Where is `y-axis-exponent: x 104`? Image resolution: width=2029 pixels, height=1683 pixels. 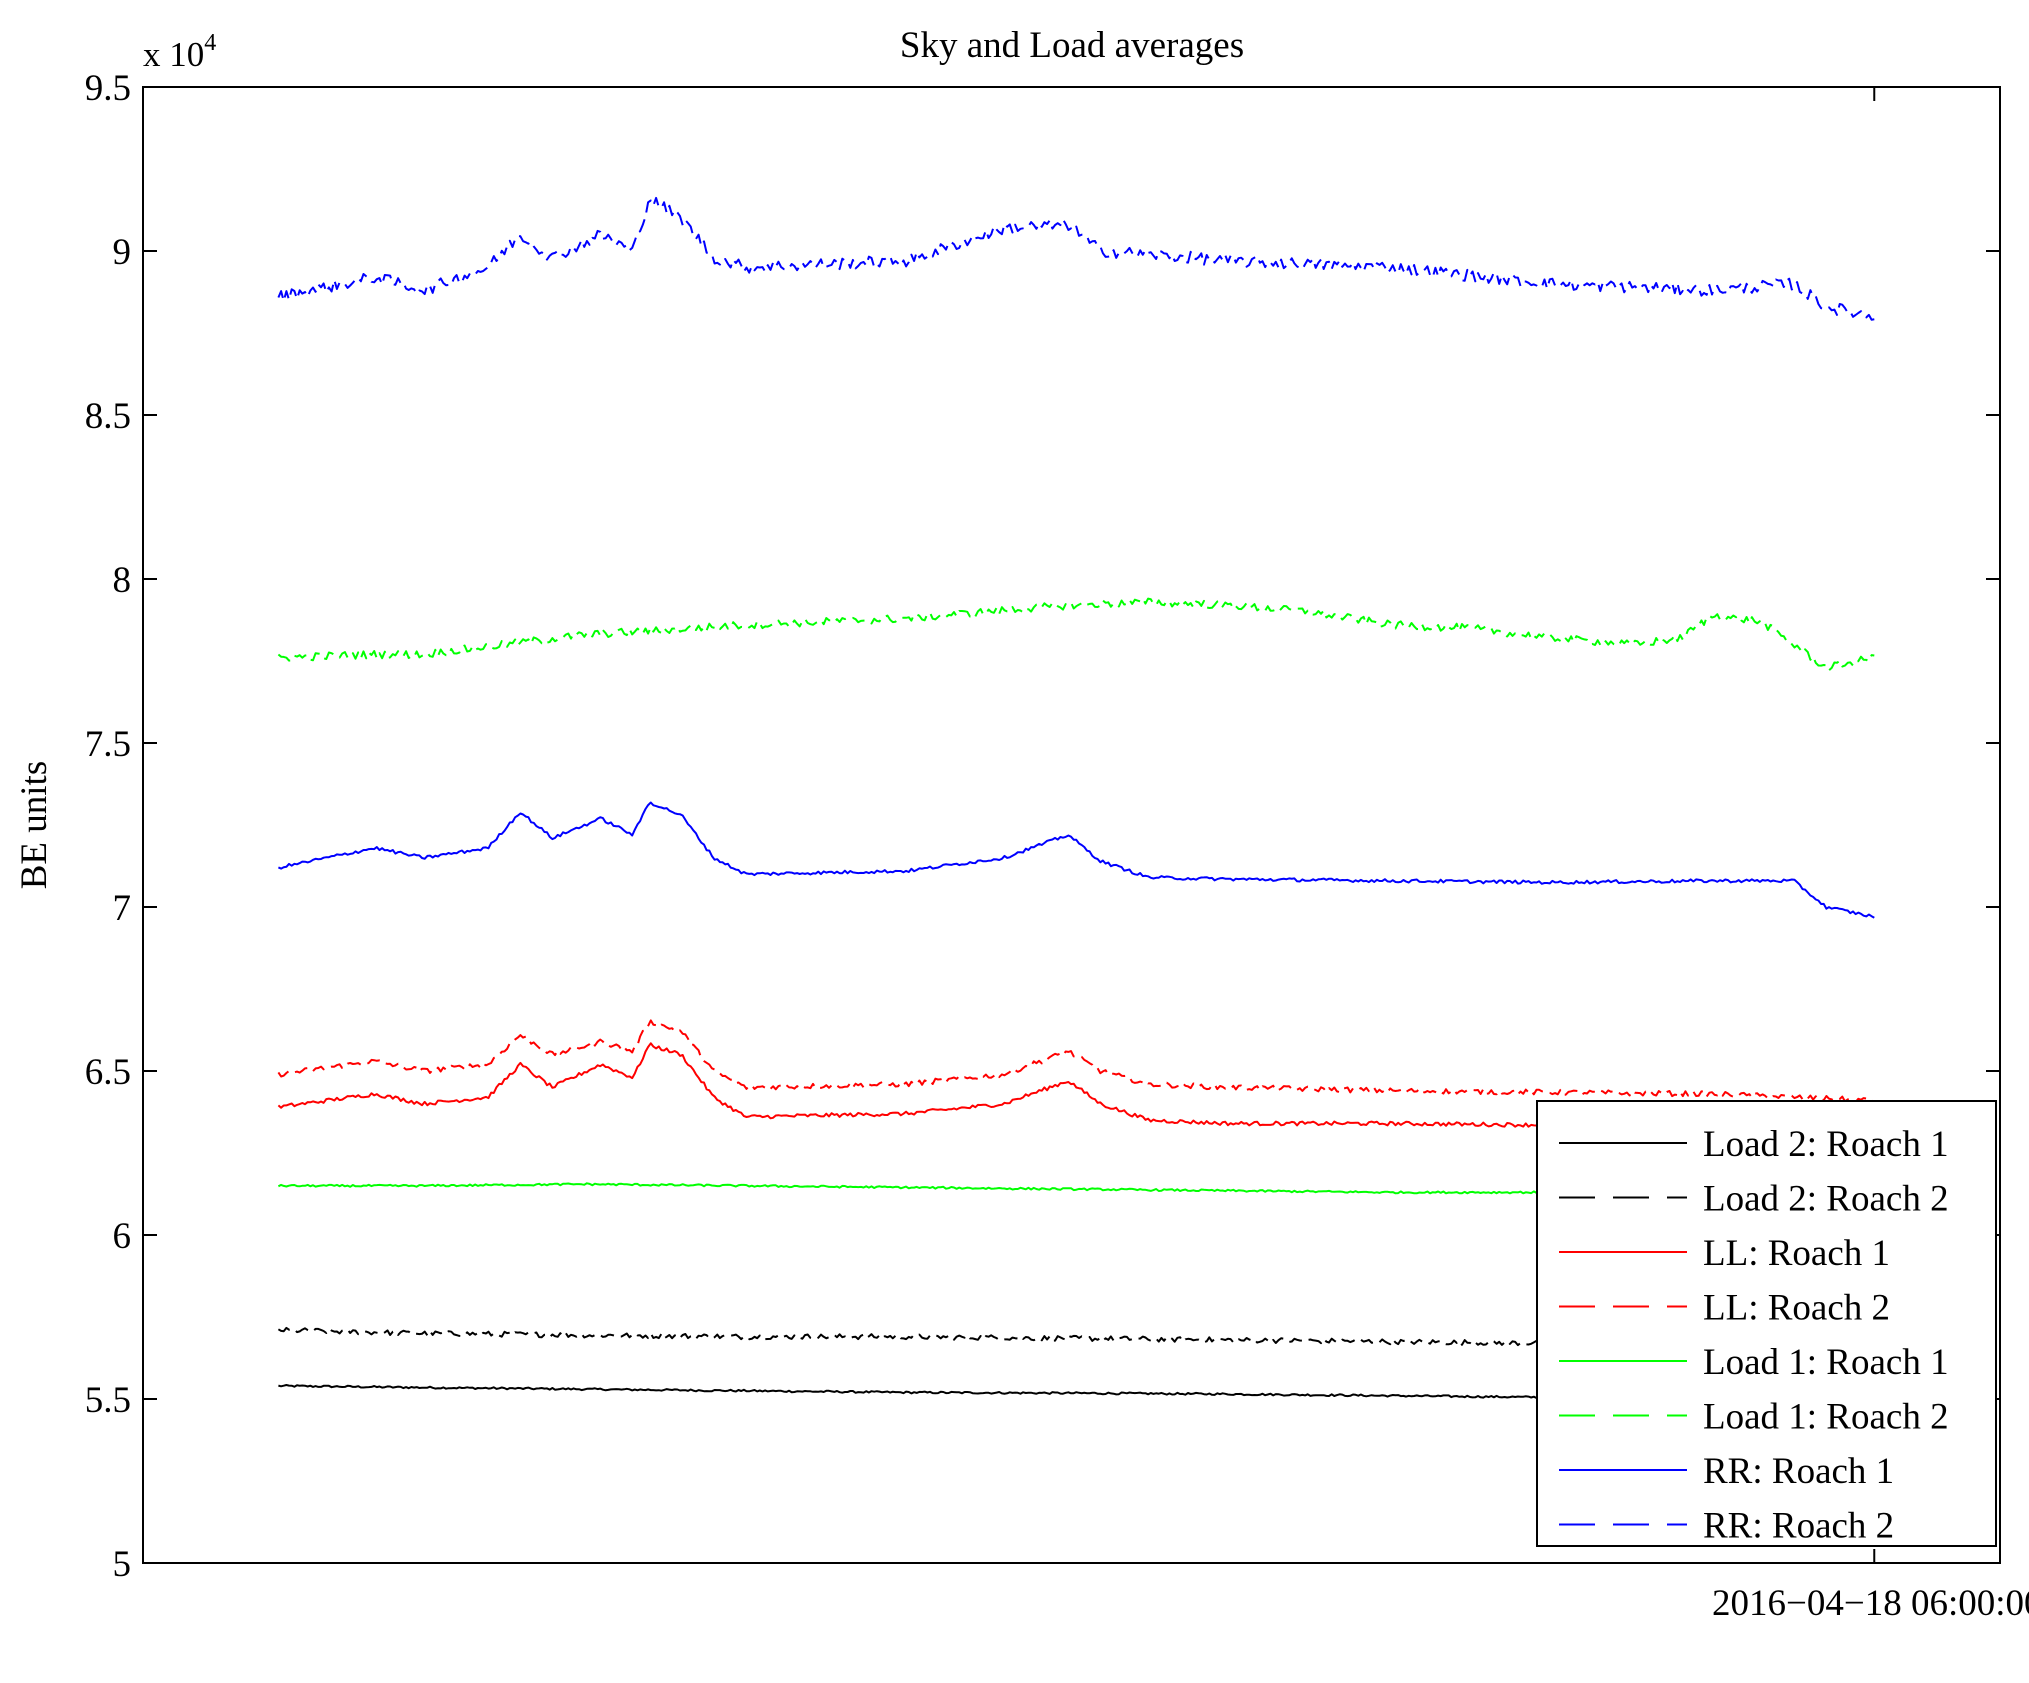
y-axis-exponent: x 104 is located at coordinates (179, 52).